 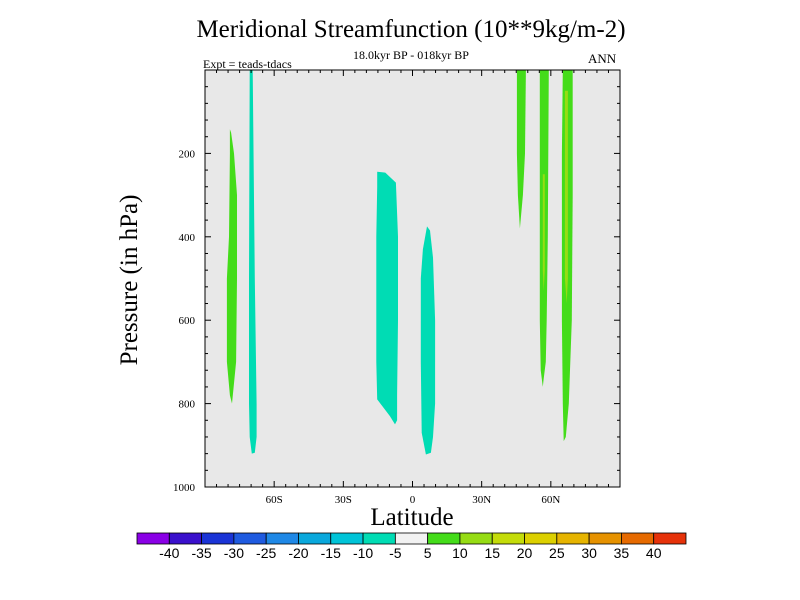 I want to click on contour-pos-north-3-core, so click(x=566, y=197).